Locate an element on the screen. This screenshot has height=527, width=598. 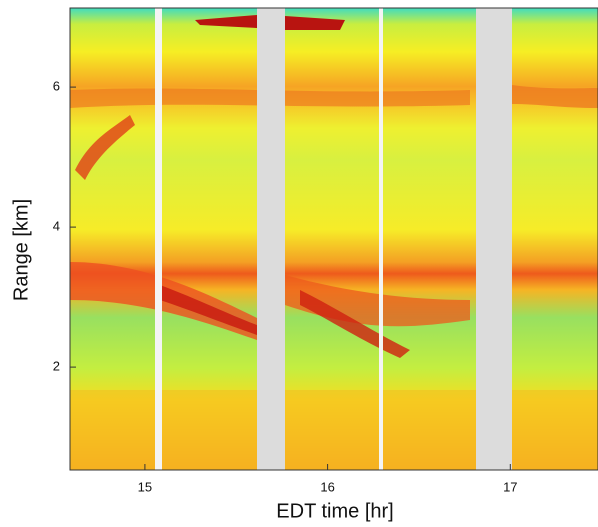
y-tick-label: 2 is located at coordinates (56, 366).